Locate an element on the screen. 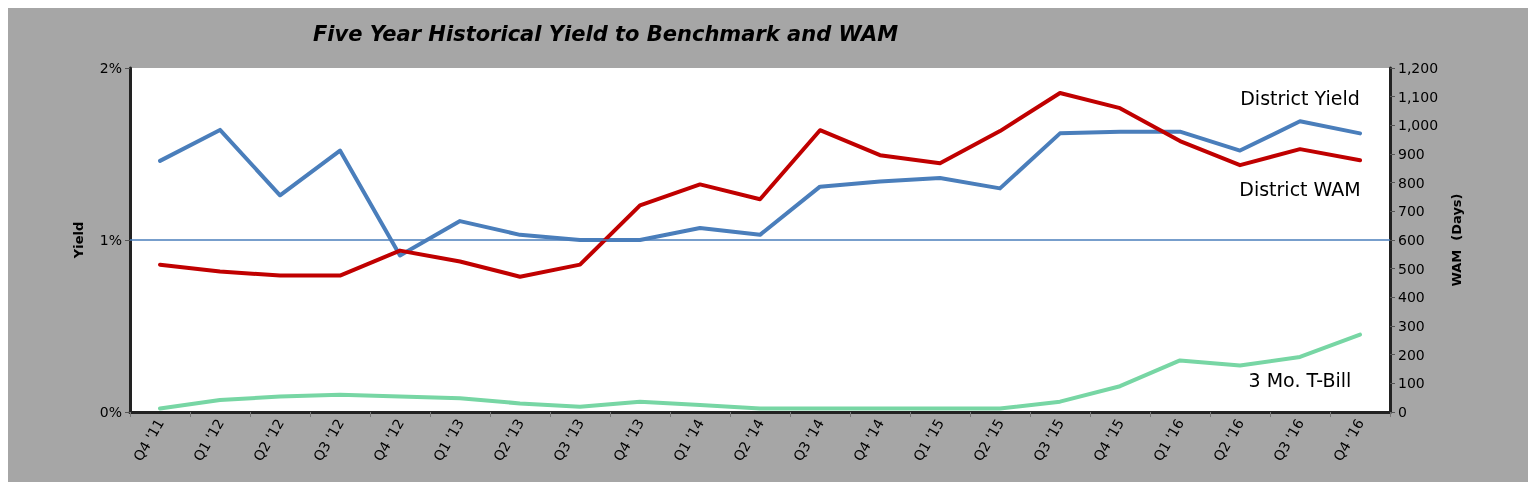 The width and height of the screenshot is (1536, 482). series-label: District Yield is located at coordinates (1300, 97).